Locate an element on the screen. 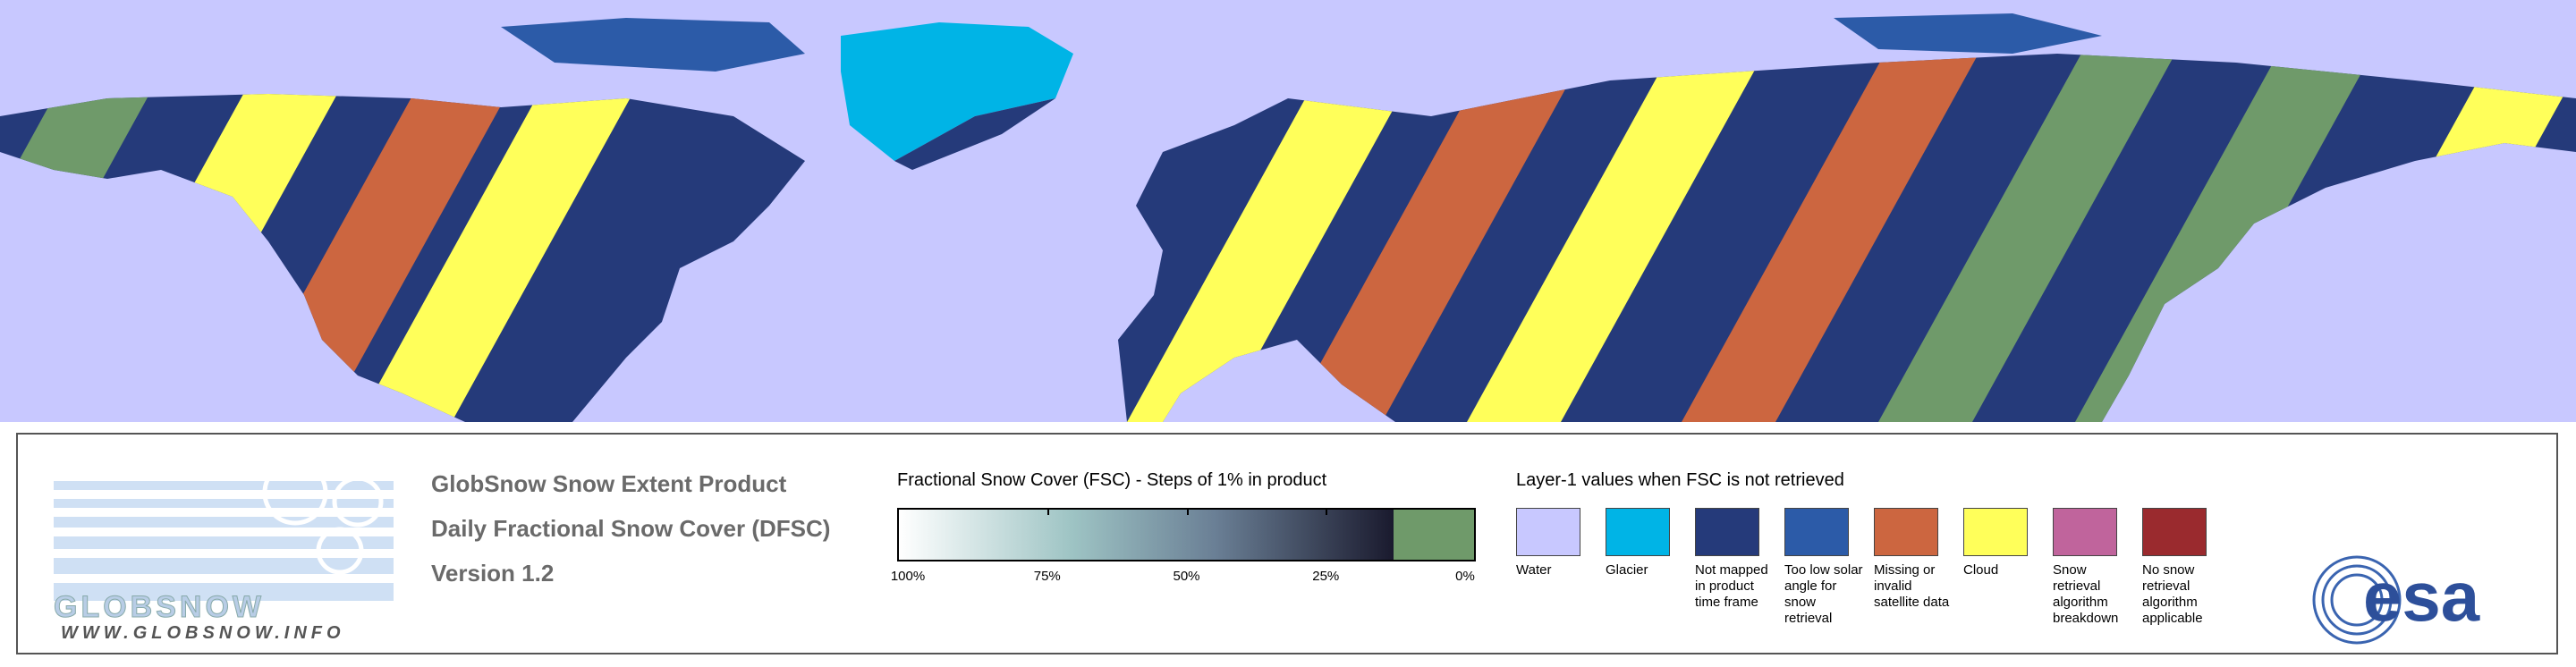 This screenshot has width=2576, height=667. greenland-edge is located at coordinates (974, 134).